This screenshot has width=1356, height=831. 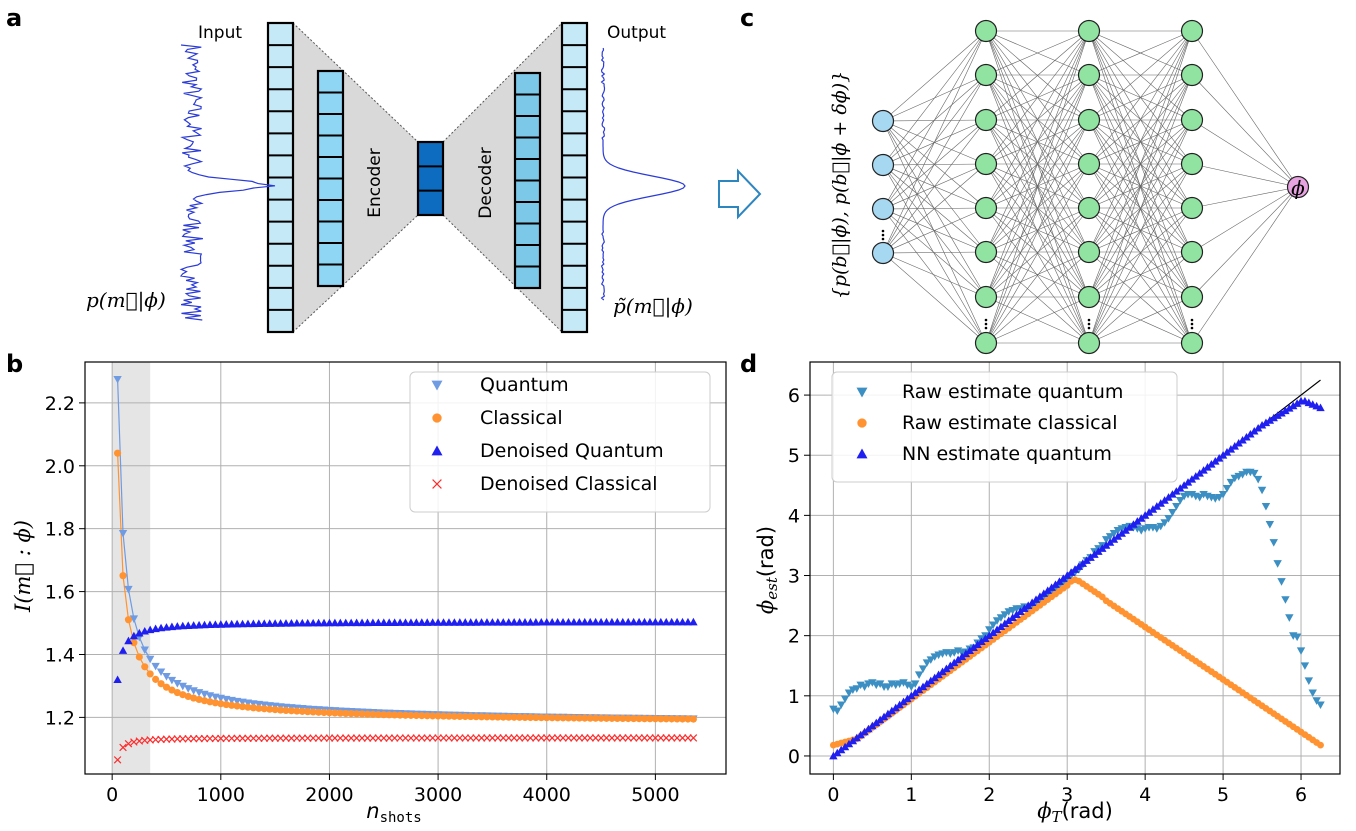 What do you see at coordinates (437, 484) in the screenshot?
I see `legend-marker-denoised-classical` at bounding box center [437, 484].